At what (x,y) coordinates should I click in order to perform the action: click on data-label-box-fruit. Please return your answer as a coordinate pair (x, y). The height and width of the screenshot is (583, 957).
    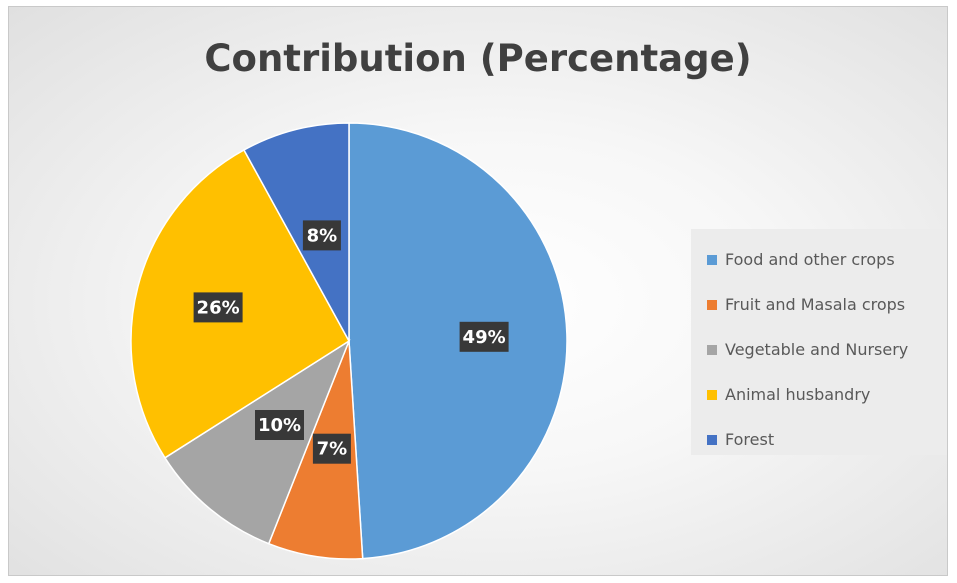
    Looking at the image, I should click on (331, 448).